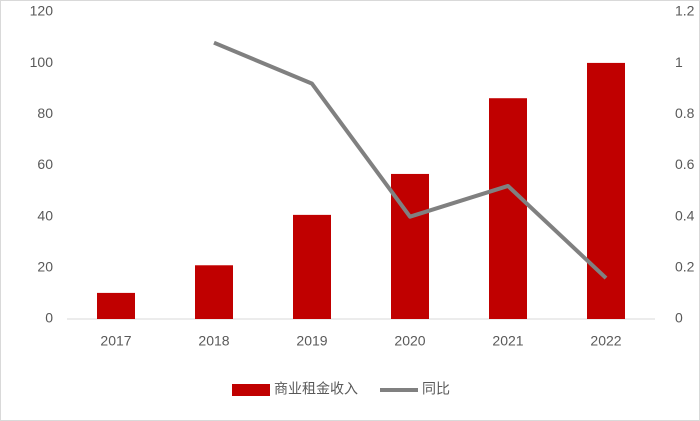  What do you see at coordinates (685, 113) in the screenshot?
I see `y2-tick-label: 0.8` at bounding box center [685, 113].